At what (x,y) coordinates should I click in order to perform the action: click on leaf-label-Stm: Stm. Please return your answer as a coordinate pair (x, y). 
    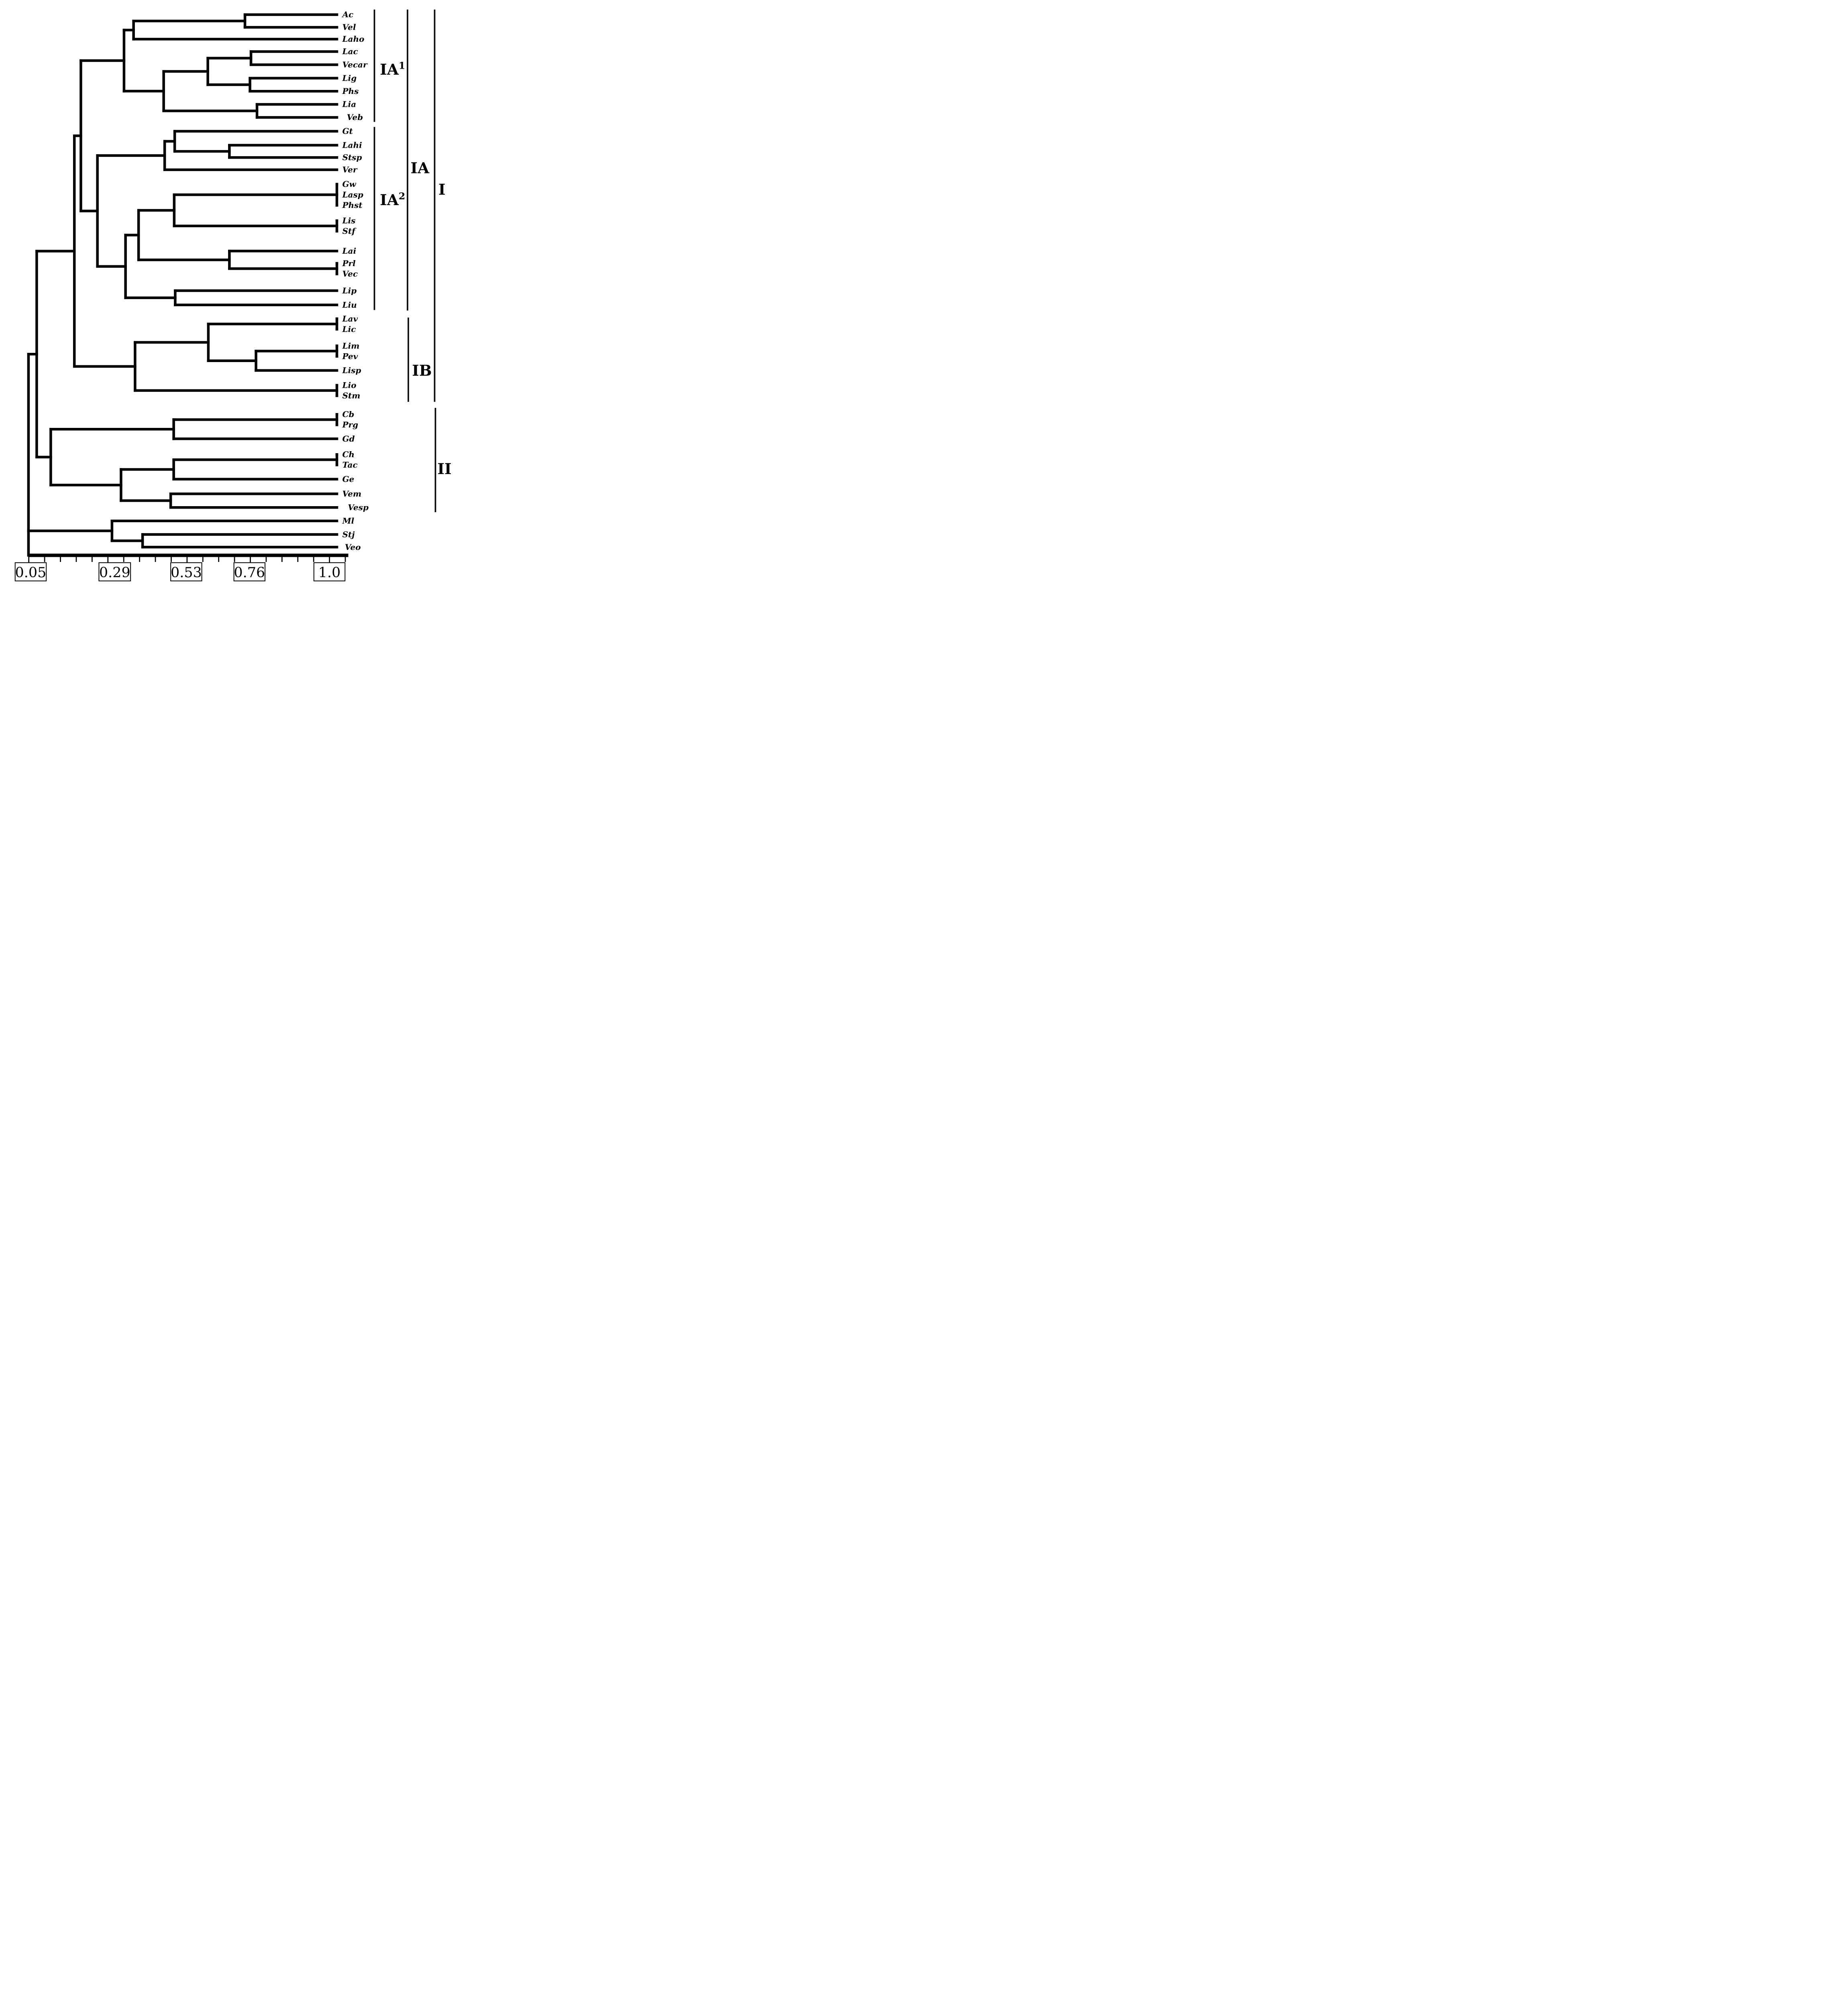
    Looking at the image, I should click on (351, 396).